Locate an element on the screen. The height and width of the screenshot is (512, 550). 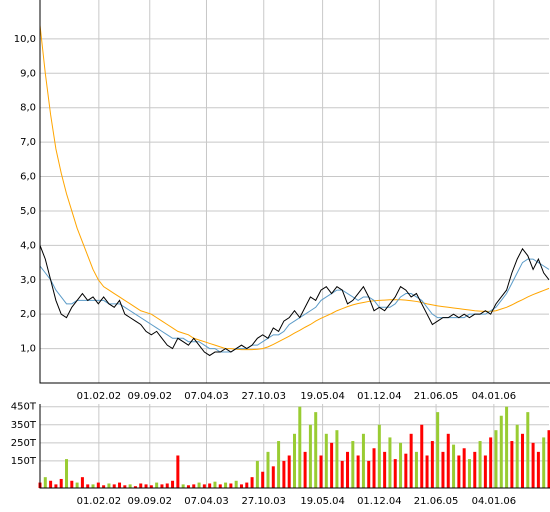
y-tick-label: 450T is located at coordinates (24, 407).